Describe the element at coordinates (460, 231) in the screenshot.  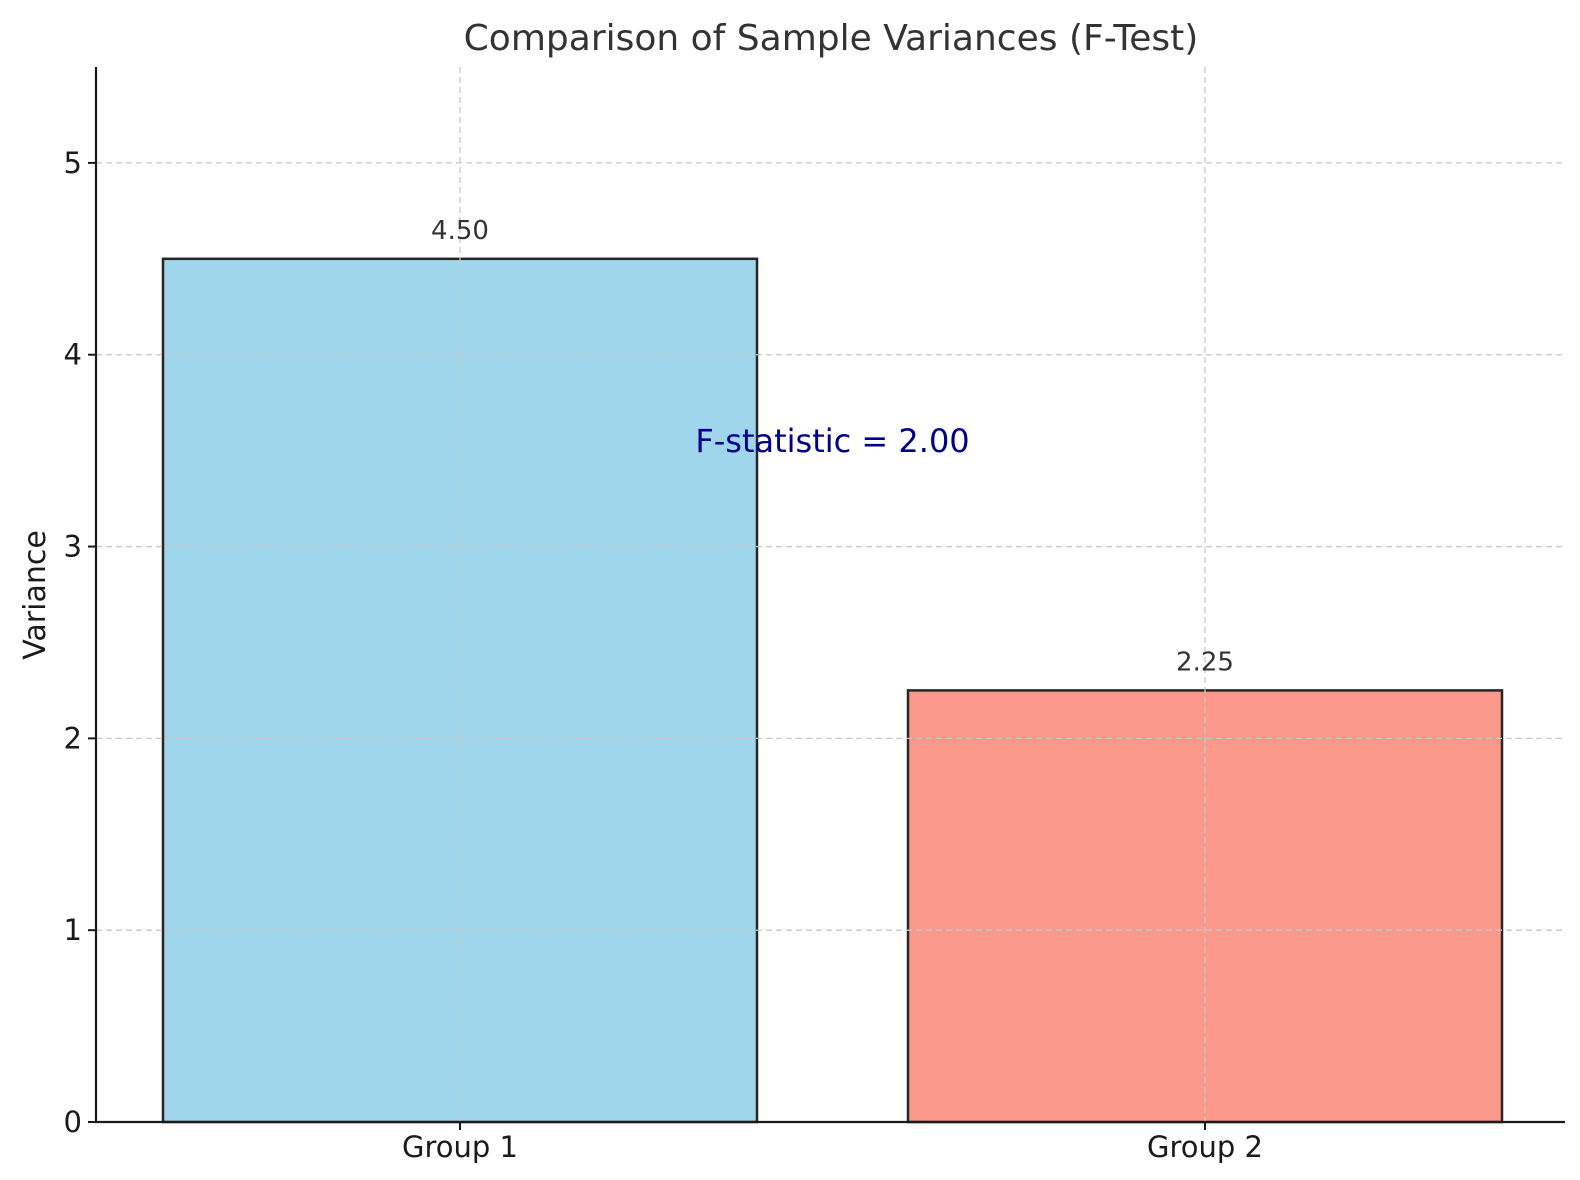
I see `bar-value-label-1: 4.50` at that location.